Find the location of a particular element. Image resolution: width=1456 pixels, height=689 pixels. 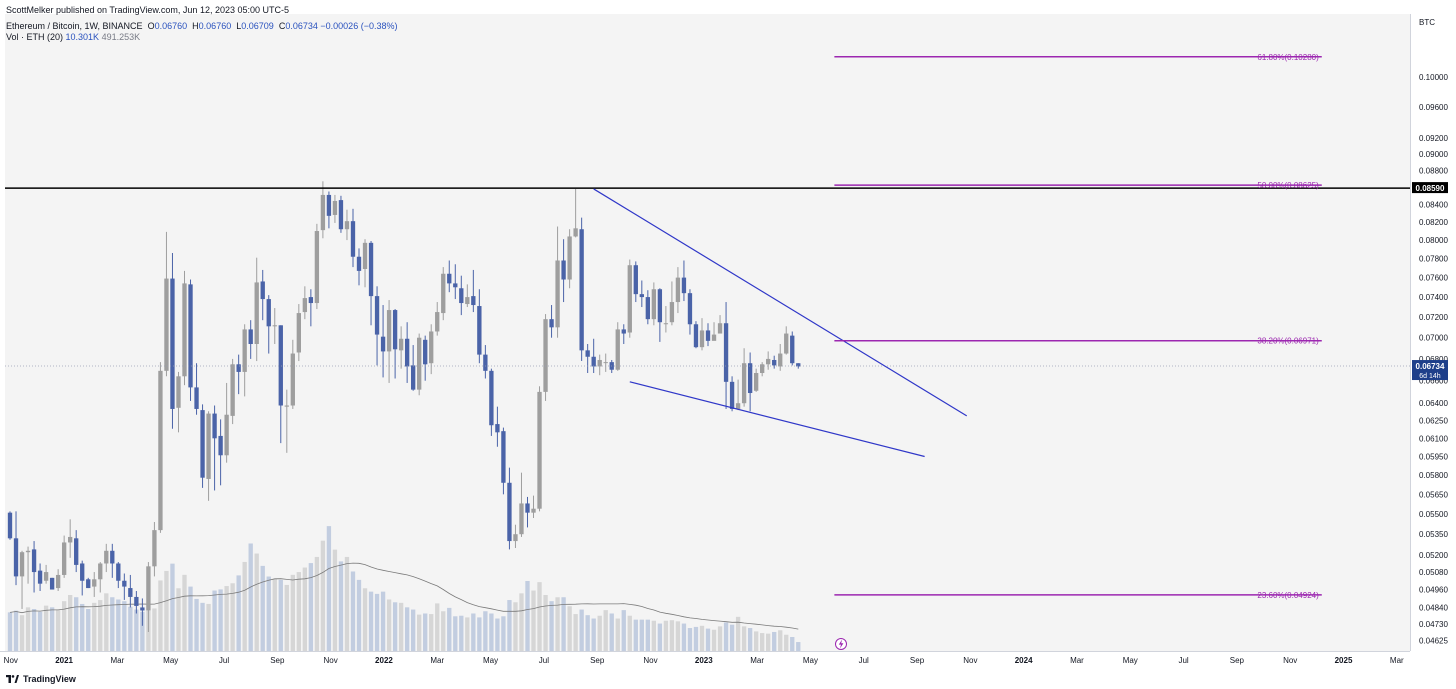

fib-level-label: 38.20%(0.06971) is located at coordinates (1288, 341).